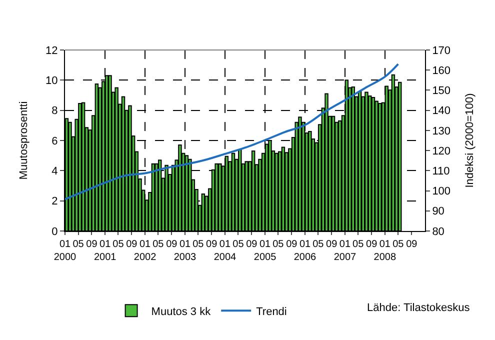  I want to click on legend-label: Trendi, so click(271, 312).